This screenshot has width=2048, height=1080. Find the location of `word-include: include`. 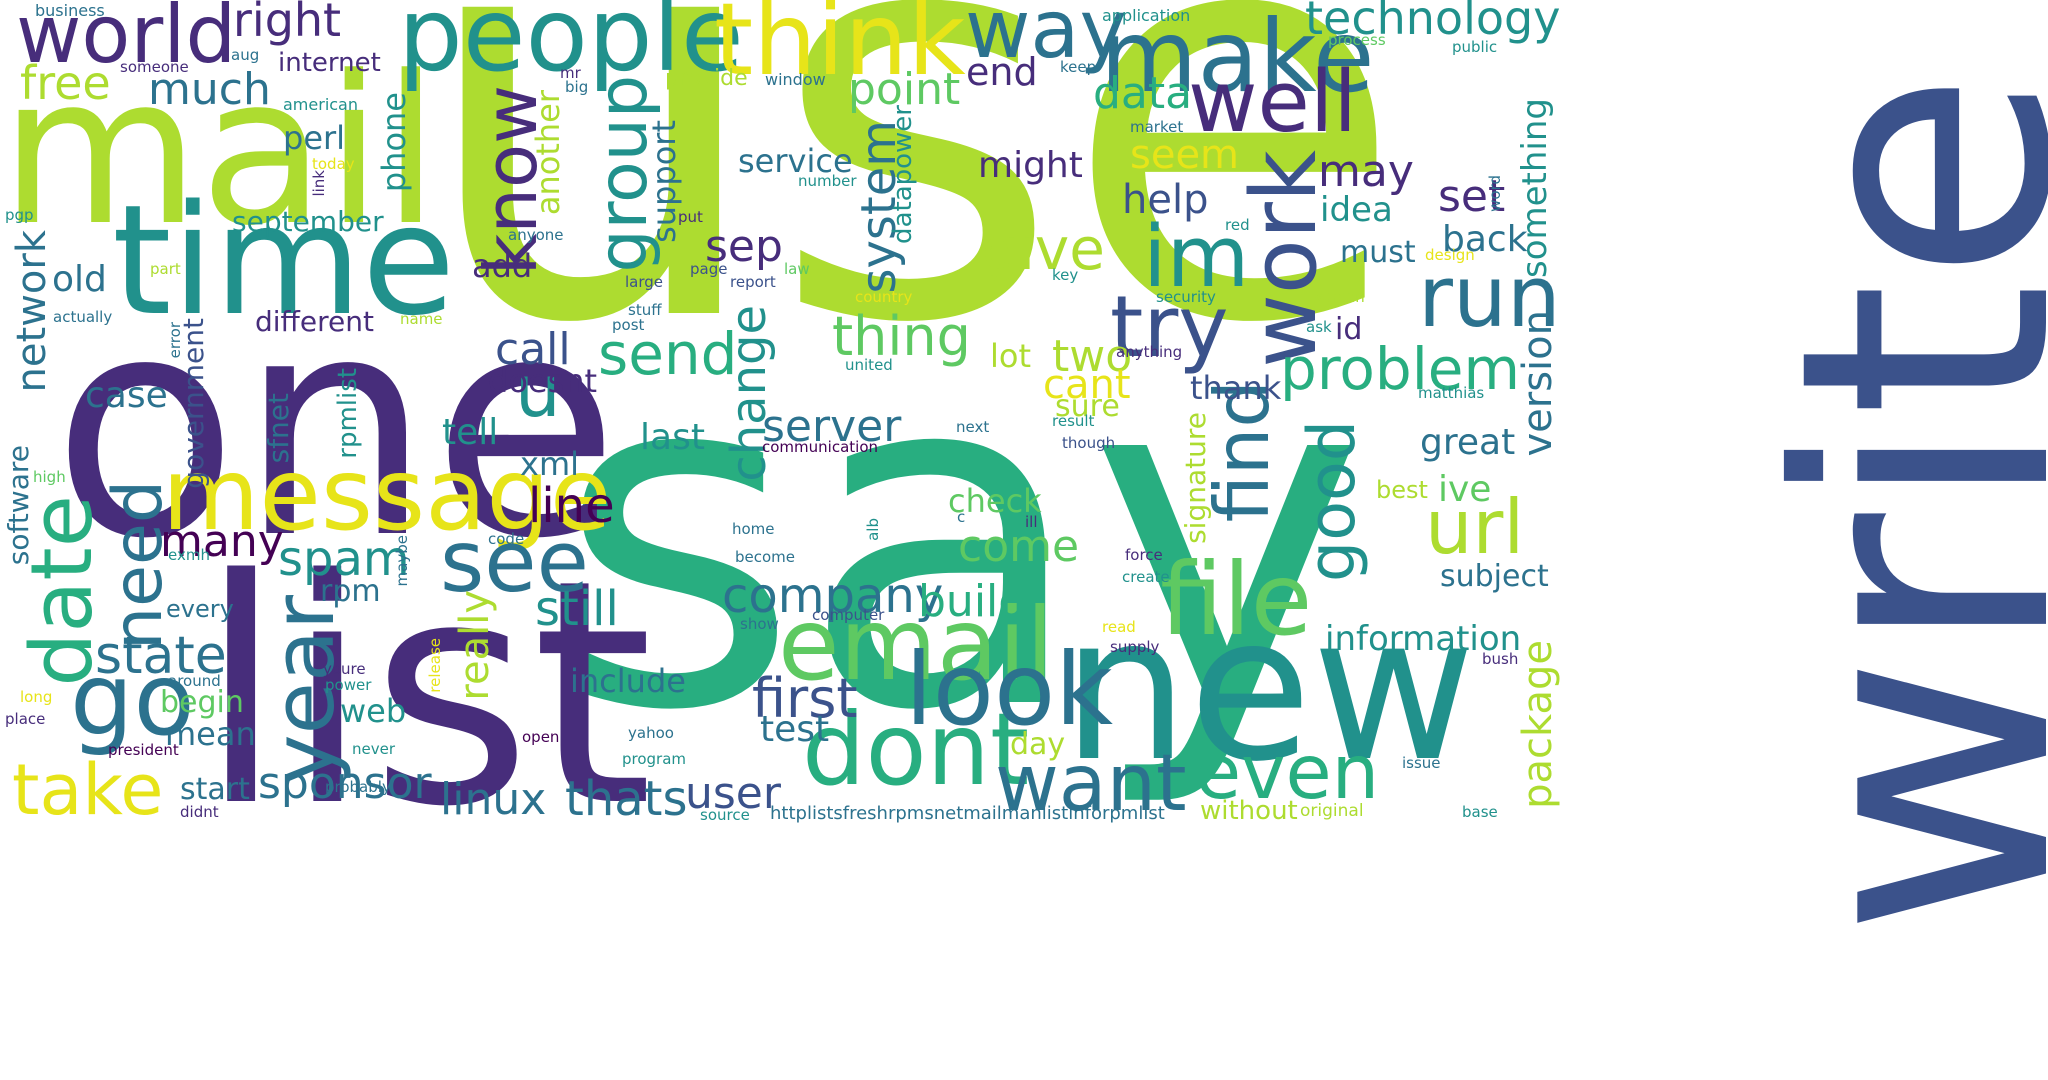

word-include: include is located at coordinates (628, 681).